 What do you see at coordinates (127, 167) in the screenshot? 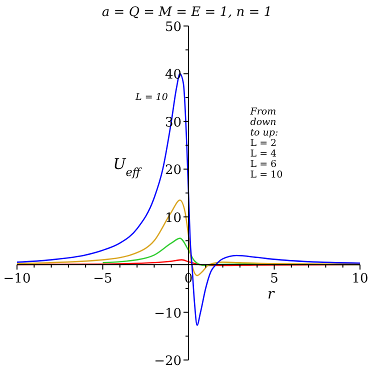
I see `y-axis-title: U$_{eff}$` at bounding box center [127, 167].